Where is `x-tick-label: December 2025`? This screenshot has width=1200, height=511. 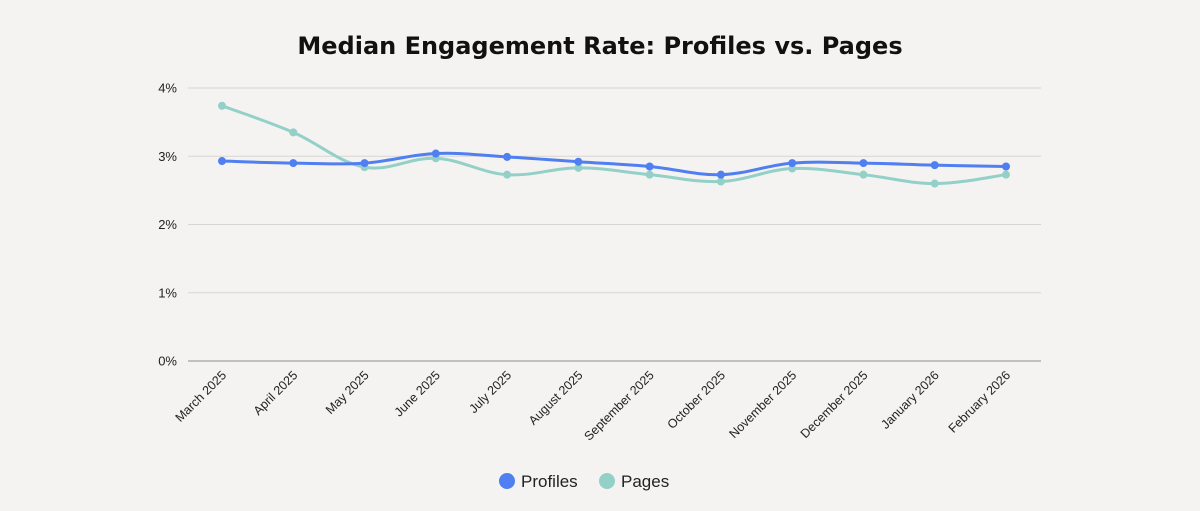
x-tick-label: December 2025 is located at coordinates (834, 404).